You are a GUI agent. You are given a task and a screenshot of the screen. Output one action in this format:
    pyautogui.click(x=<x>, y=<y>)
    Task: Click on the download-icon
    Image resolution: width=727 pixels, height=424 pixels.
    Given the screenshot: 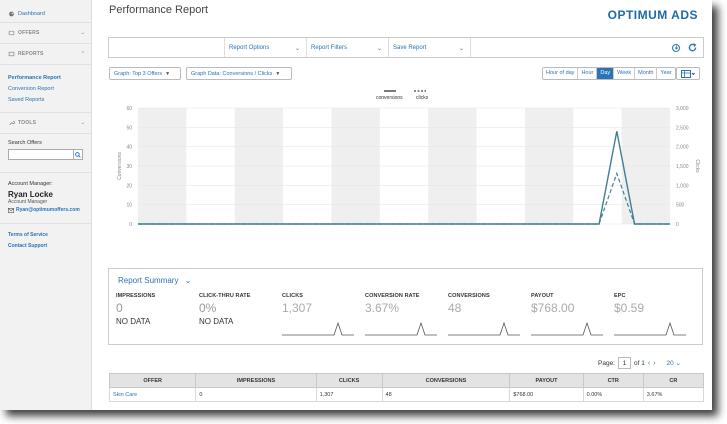 What is the action you would take?
    pyautogui.click(x=676, y=47)
    